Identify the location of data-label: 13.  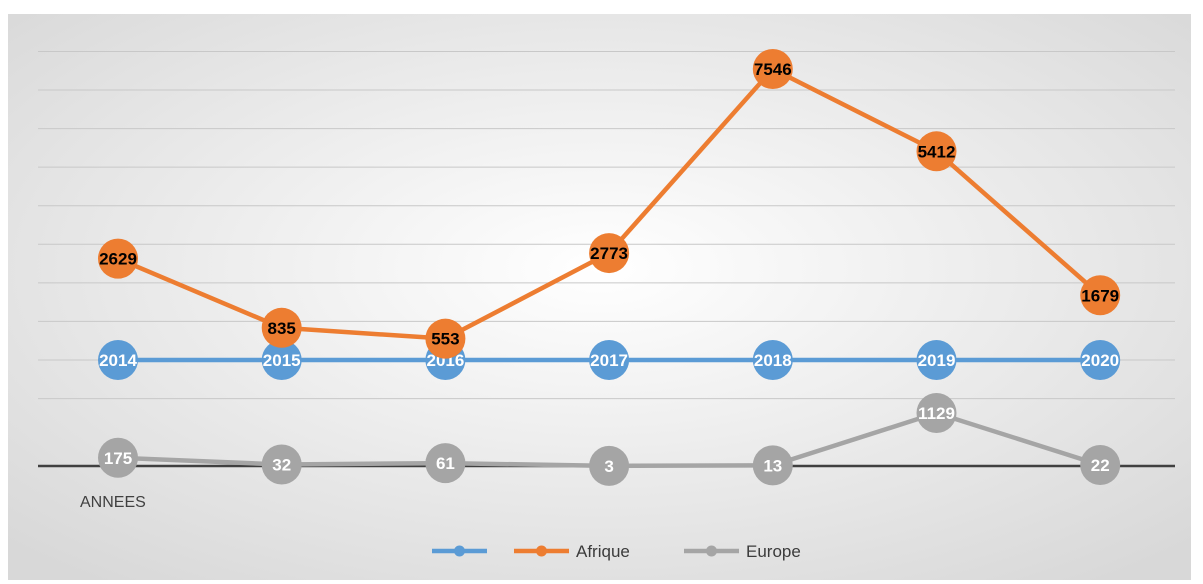
(772, 465).